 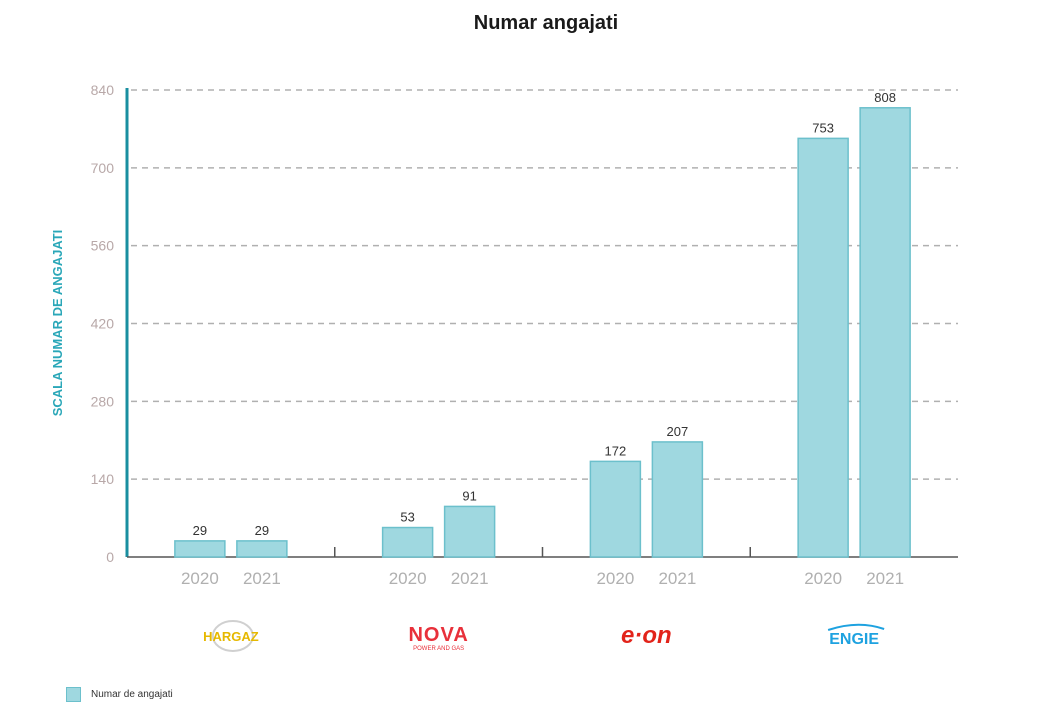 What do you see at coordinates (110, 557) in the screenshot?
I see `y-tick-label: 0` at bounding box center [110, 557].